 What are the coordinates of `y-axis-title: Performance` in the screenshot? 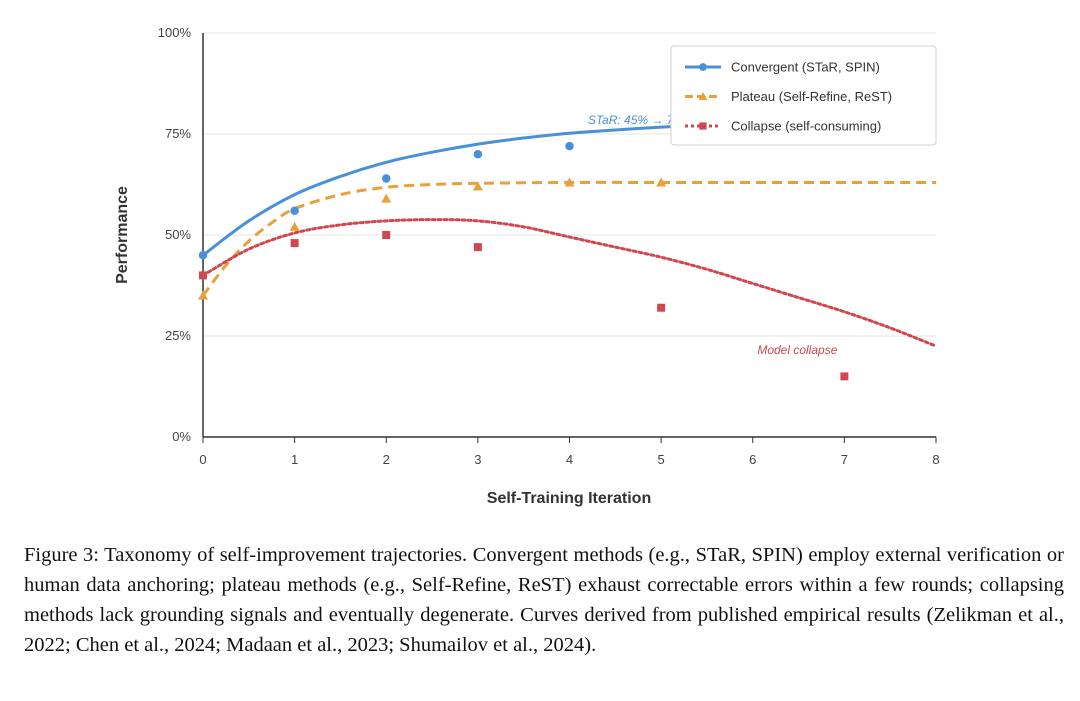 It's located at (122, 235).